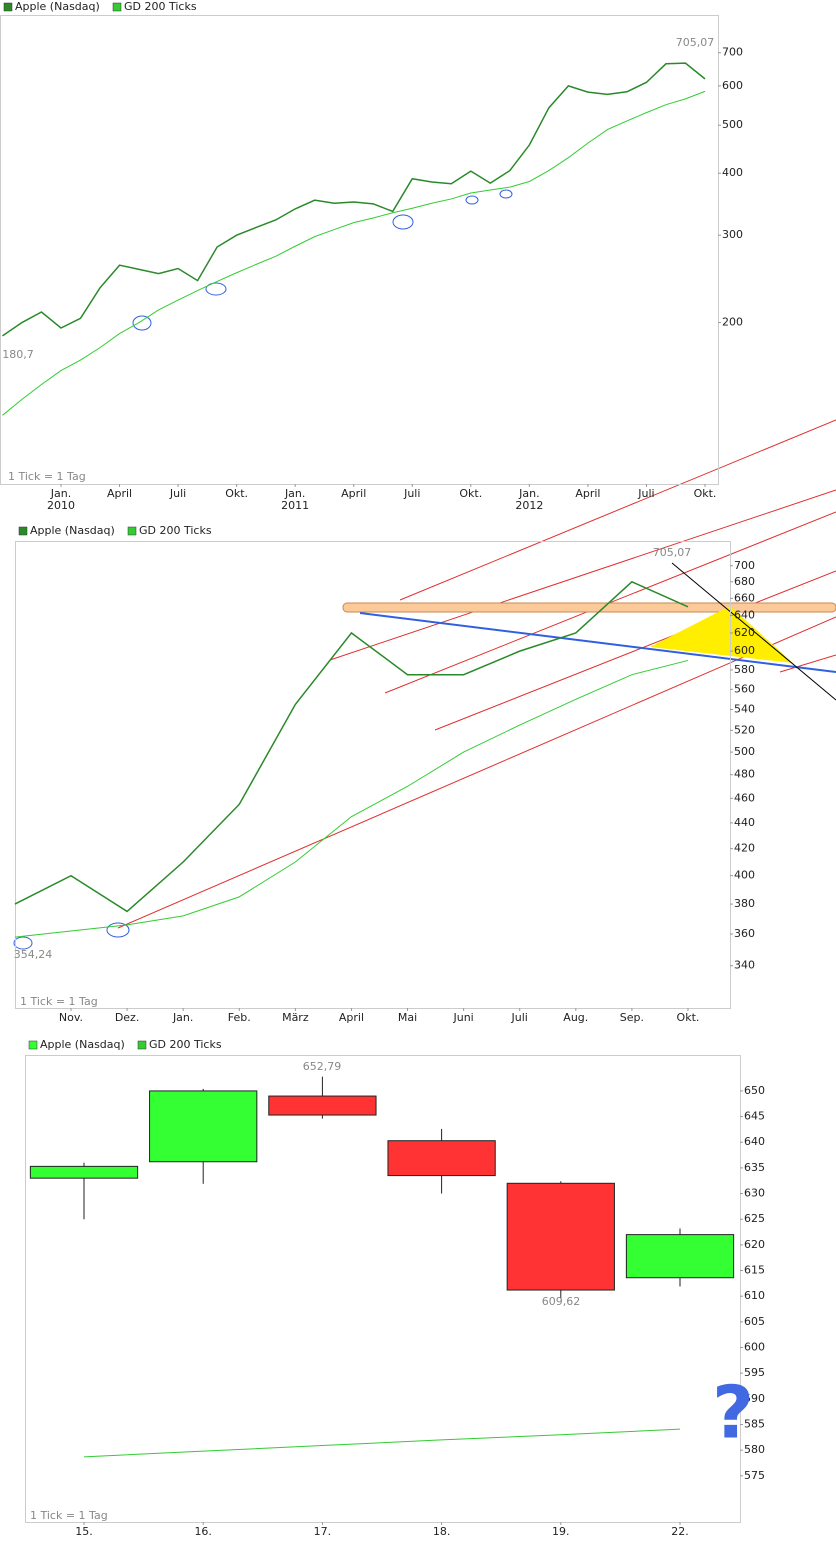 The height and width of the screenshot is (1557, 836). Describe the element at coordinates (732, 234) in the screenshot. I see `y-tick-label: 300` at that location.